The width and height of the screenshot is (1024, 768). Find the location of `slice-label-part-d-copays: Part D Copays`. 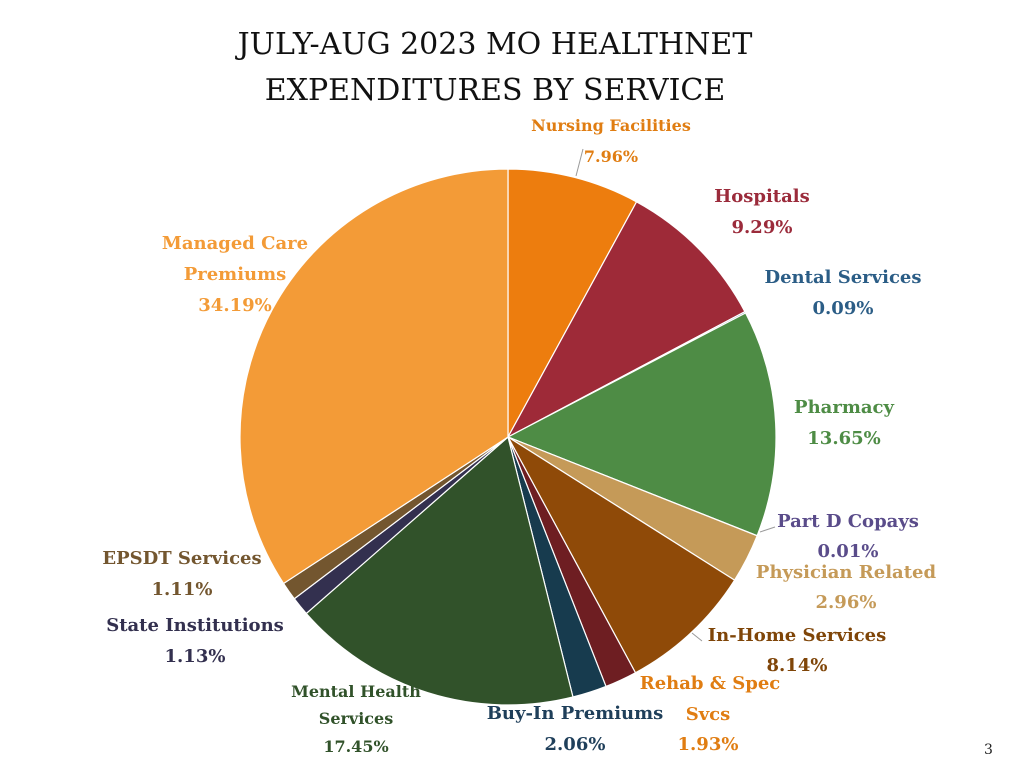

slice-label-part-d-copays: Part D Copays is located at coordinates (848, 521).